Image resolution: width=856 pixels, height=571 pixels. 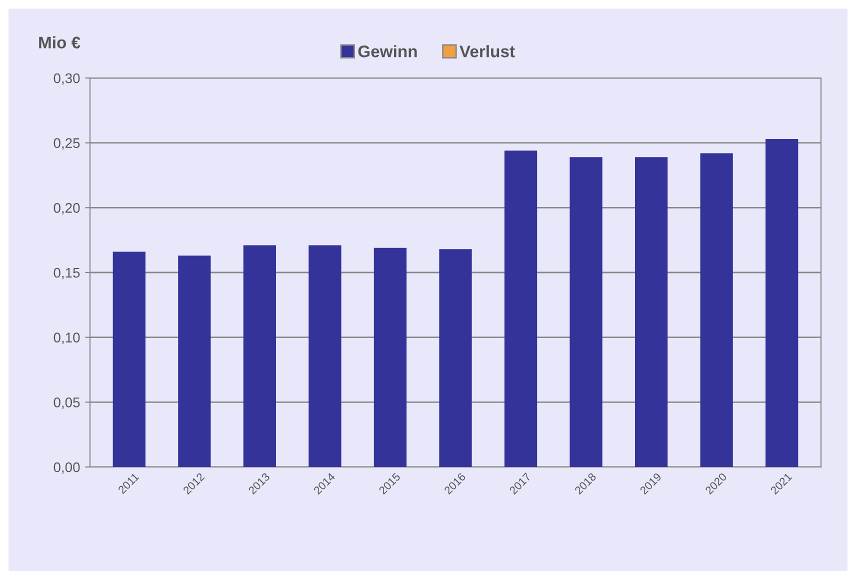 What do you see at coordinates (387, 51) in the screenshot?
I see `legend-label: Gewinn` at bounding box center [387, 51].